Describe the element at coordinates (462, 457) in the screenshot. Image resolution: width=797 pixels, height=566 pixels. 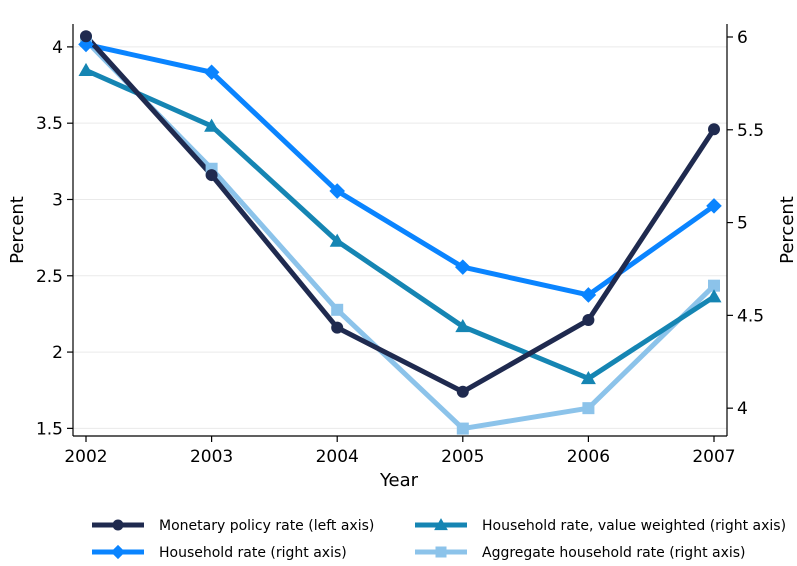
I see `x-tick-label: 2005` at that location.